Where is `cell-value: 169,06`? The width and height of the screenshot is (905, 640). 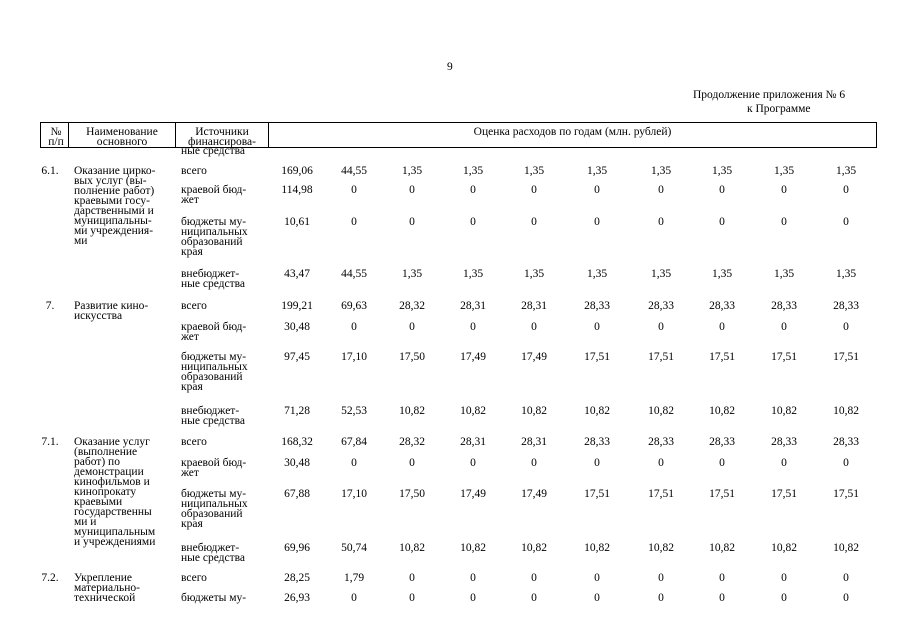
cell-value: 169,06 is located at coordinates (297, 171).